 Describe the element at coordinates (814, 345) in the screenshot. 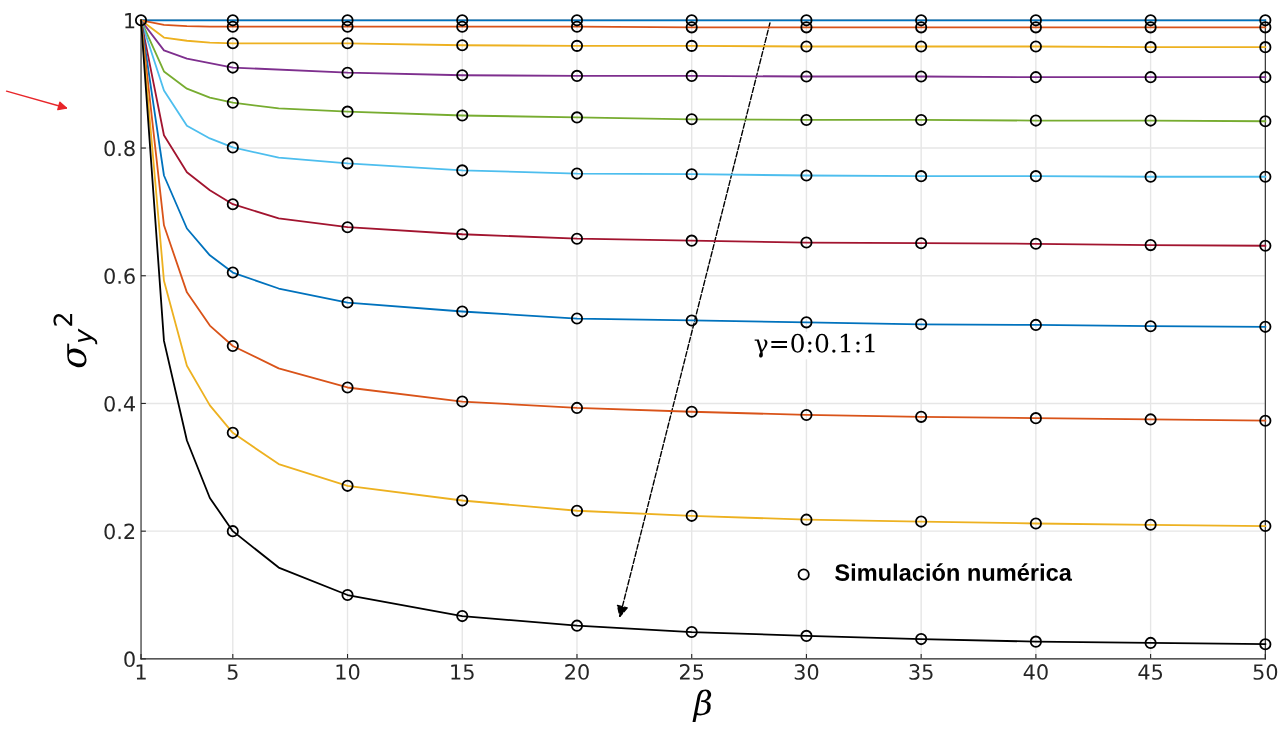

I see `annotation: γ=0:0.1:1` at that location.